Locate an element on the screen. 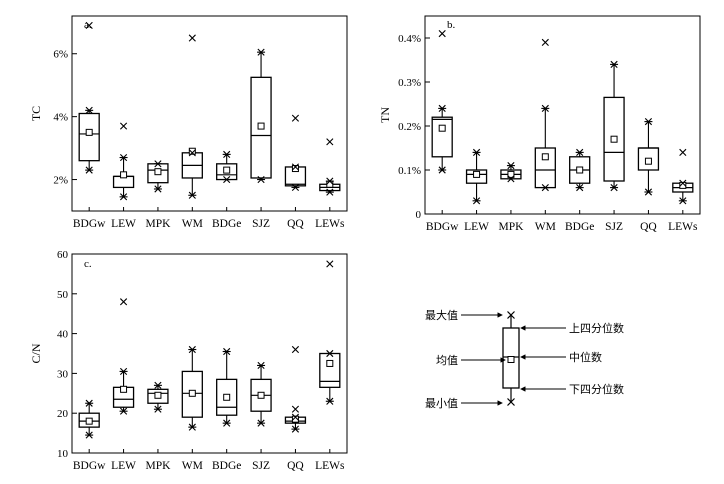 This screenshot has height=484, width=724. y-tick-label: 50 is located at coordinates (63, 295).